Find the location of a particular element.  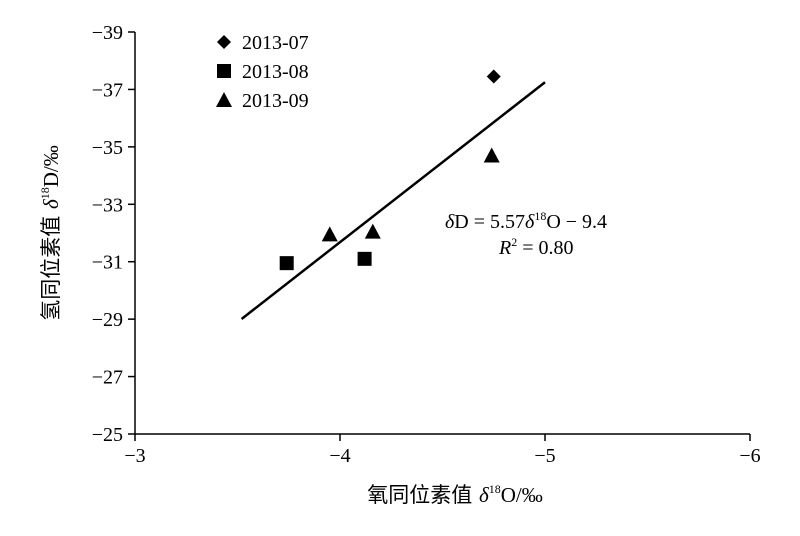

legend-label: 2013-08 is located at coordinates (275, 72).